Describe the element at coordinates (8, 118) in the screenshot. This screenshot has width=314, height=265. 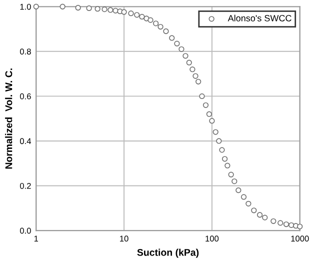
I see `y-axis-title: Normalized Vol. W. C.` at that location.